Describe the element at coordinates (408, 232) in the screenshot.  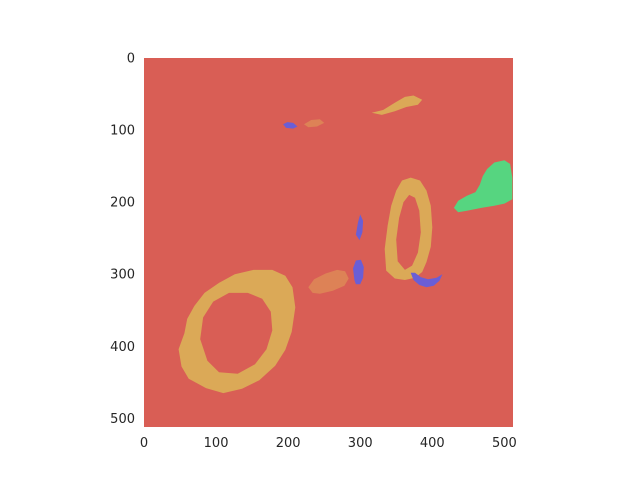
I see `right-loop-hole` at that location.